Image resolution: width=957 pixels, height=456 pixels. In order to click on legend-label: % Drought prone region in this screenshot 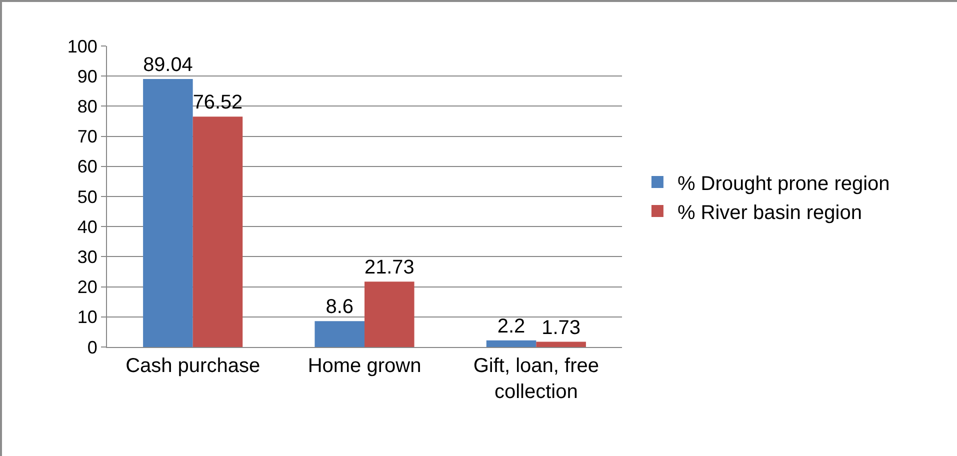, I will do `click(783, 183)`.